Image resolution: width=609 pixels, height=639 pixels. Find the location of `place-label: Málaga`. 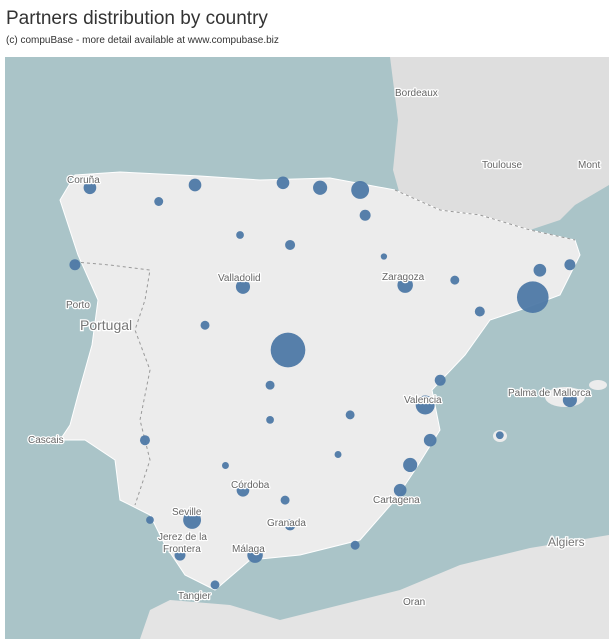

place-label: Málaga is located at coordinates (248, 549).